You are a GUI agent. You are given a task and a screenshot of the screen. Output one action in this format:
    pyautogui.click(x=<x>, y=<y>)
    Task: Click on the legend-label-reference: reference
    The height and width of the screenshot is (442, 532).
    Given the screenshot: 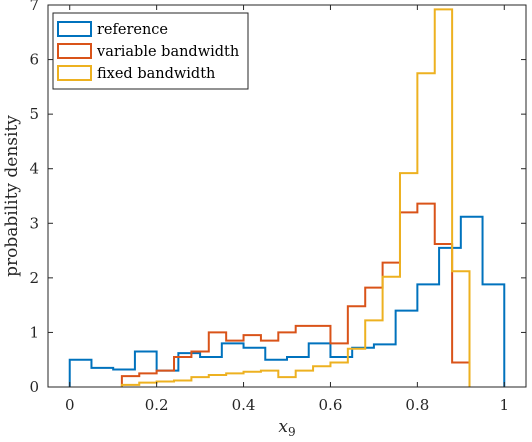 What is the action you would take?
    pyautogui.click(x=132, y=30)
    